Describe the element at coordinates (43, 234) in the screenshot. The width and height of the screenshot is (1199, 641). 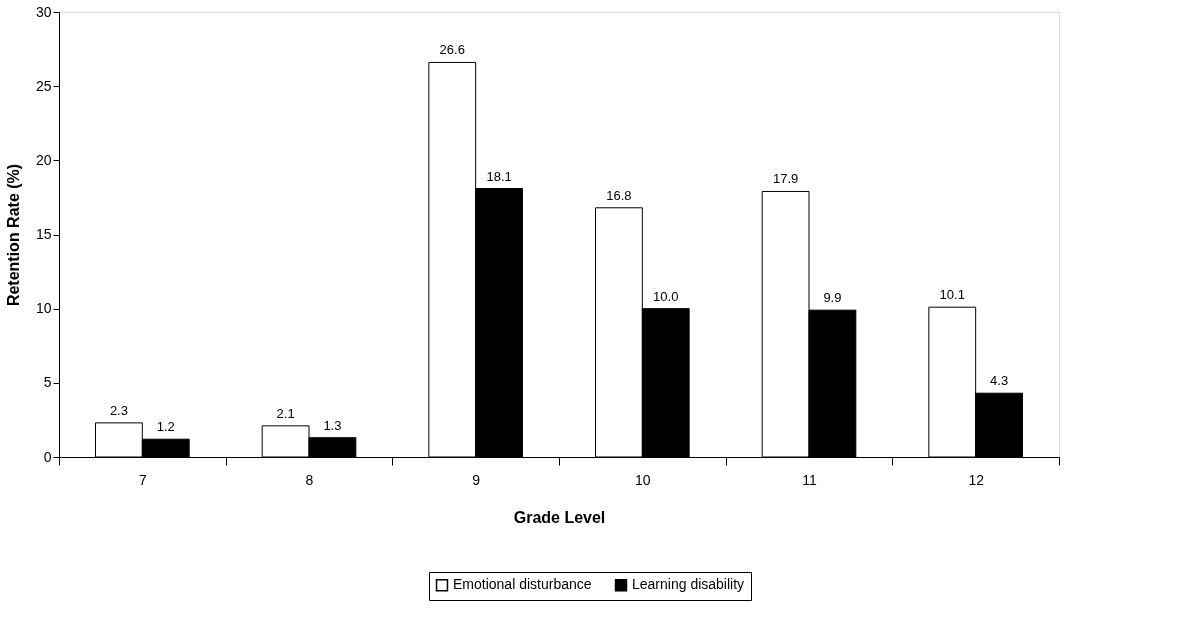
I see `y-tick-label: 15` at that location.